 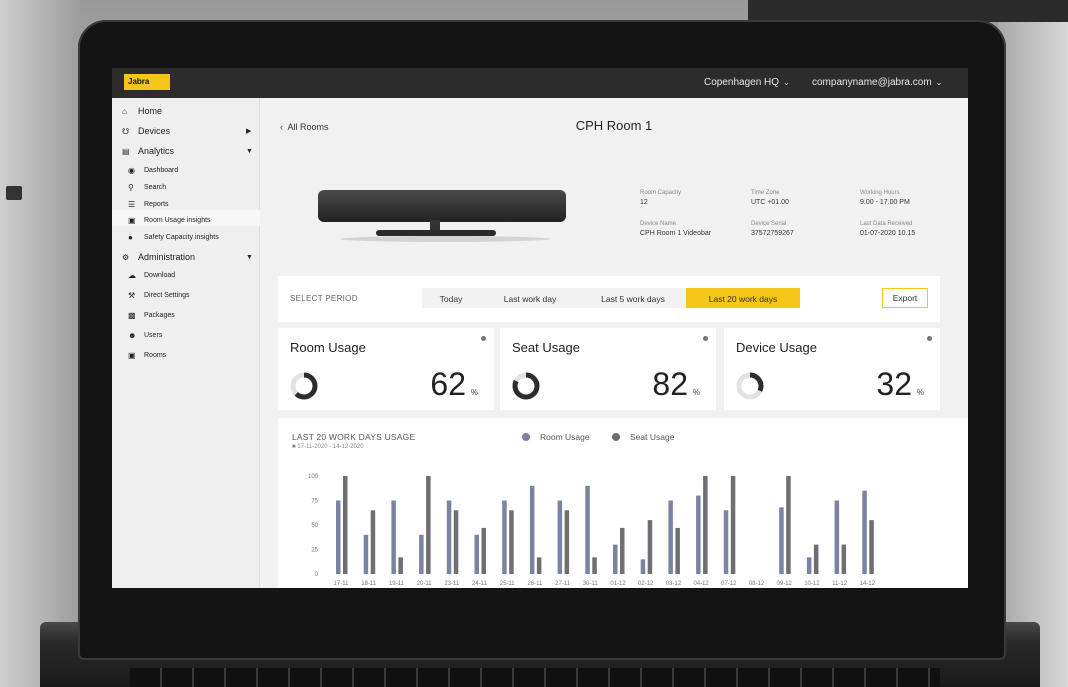 I want to click on legend-seat-usage: Seat Usage, so click(x=643, y=437).